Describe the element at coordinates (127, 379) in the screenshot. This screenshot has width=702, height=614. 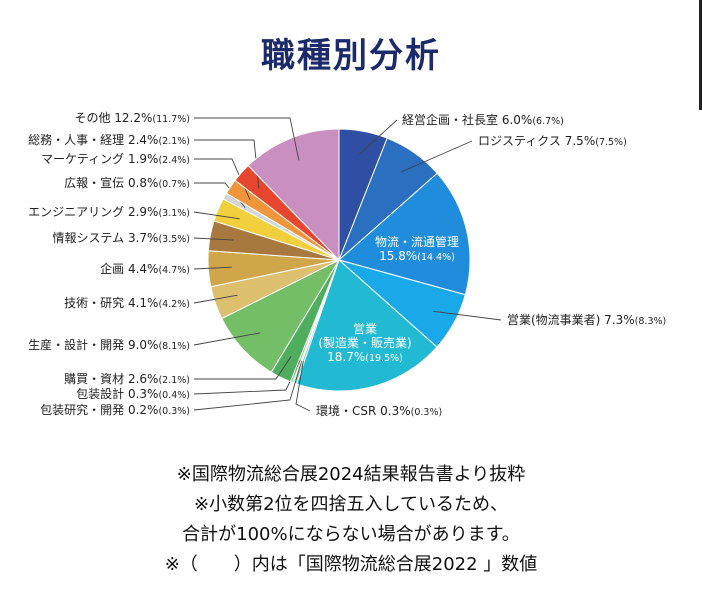
I see `slice-label: 購買・資材 2.6%(2.1%)` at that location.